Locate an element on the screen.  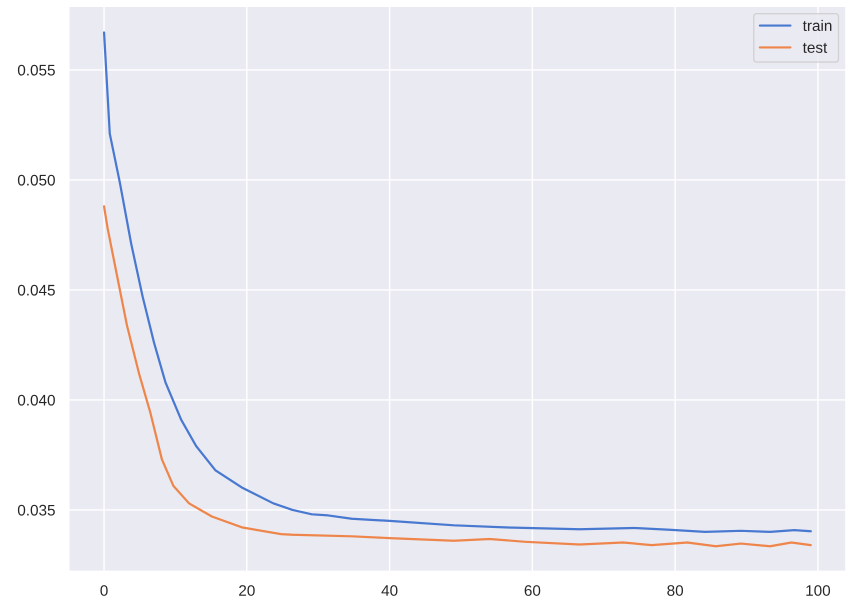
x-tick-label: 20 is located at coordinates (247, 590).